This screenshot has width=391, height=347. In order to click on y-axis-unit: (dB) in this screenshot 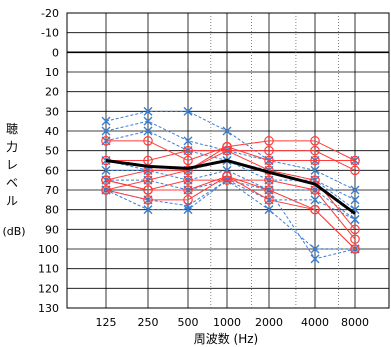, I will do `click(13, 231)`.